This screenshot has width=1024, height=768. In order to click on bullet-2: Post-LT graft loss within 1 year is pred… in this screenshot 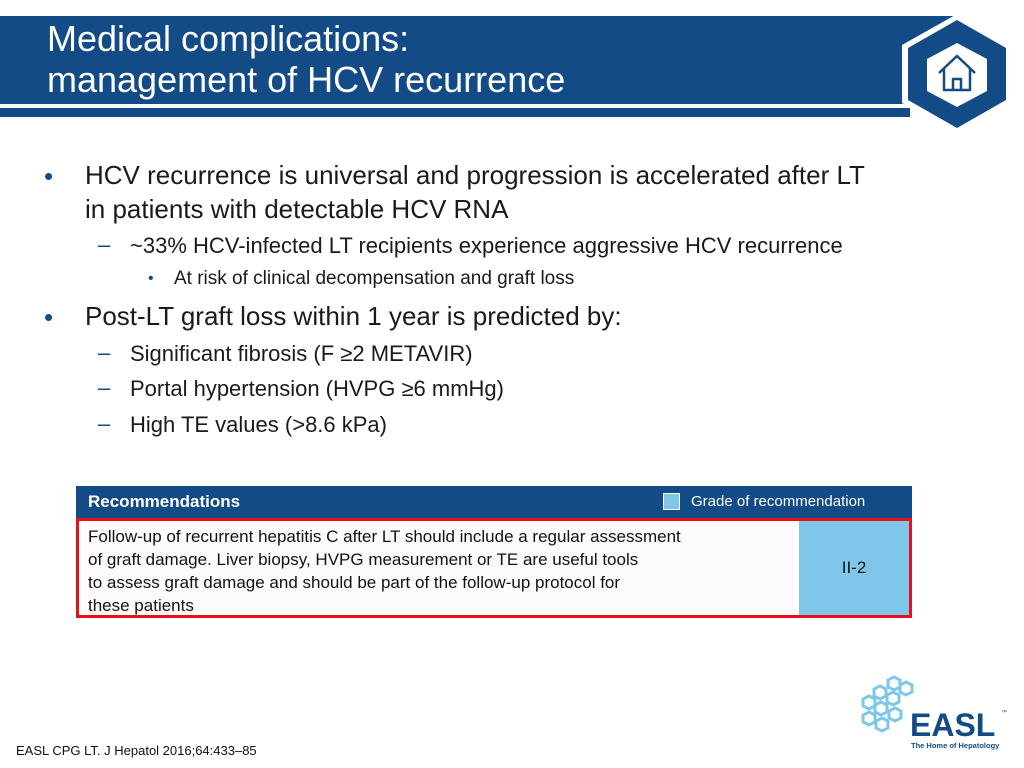, I will do `click(353, 316)`.